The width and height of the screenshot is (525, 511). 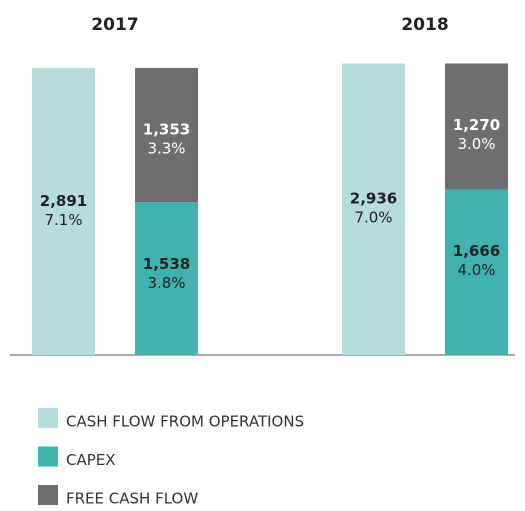 I want to click on value-label: 1,270, so click(x=476, y=125).